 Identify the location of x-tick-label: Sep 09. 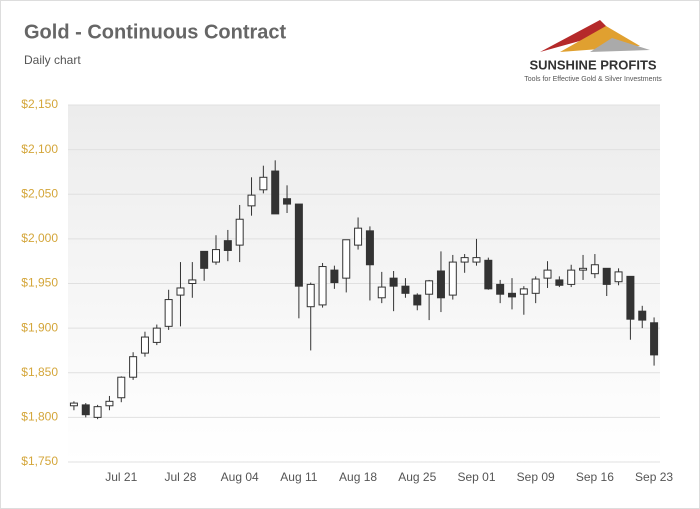
(536, 477).